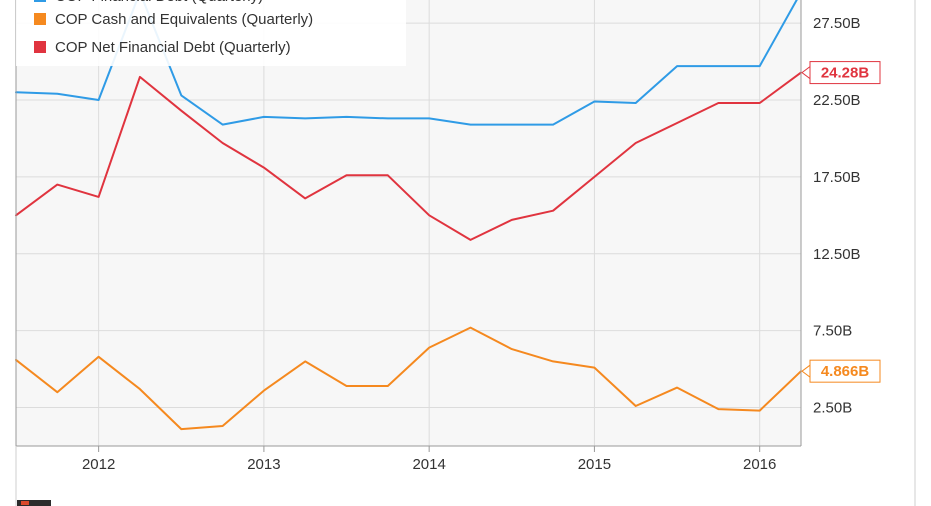 The width and height of the screenshot is (931, 506). I want to click on end-label-net-financial-debt: 24.28B, so click(845, 73).